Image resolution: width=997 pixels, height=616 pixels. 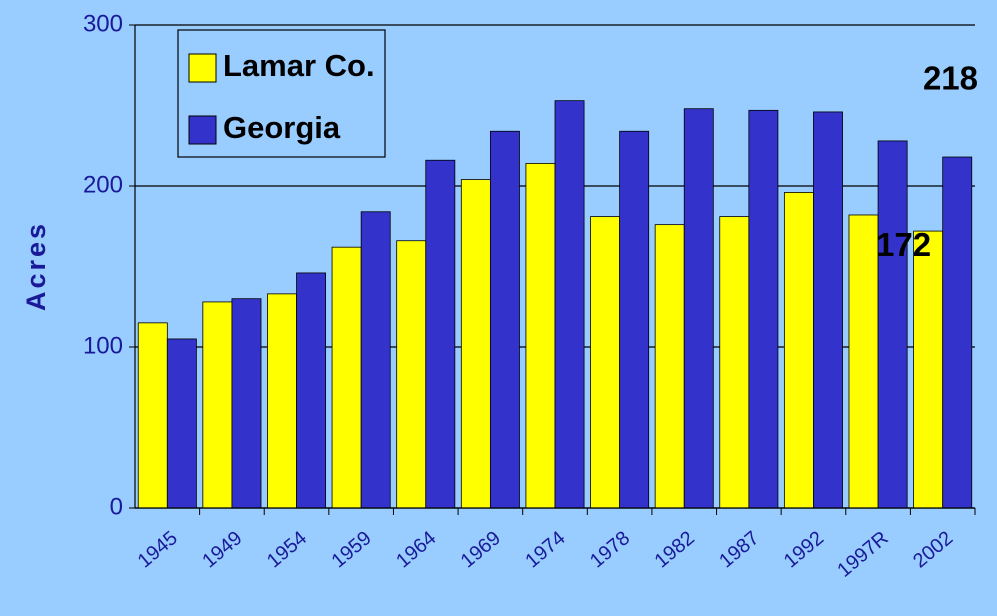 What do you see at coordinates (545, 549) in the screenshot?
I see `x-tick-label: 1974` at bounding box center [545, 549].